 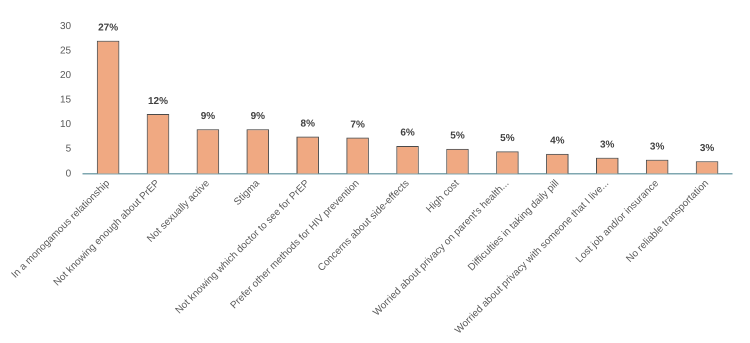 What do you see at coordinates (66, 26) in the screenshot?
I see `y-tick-label: 30` at bounding box center [66, 26].